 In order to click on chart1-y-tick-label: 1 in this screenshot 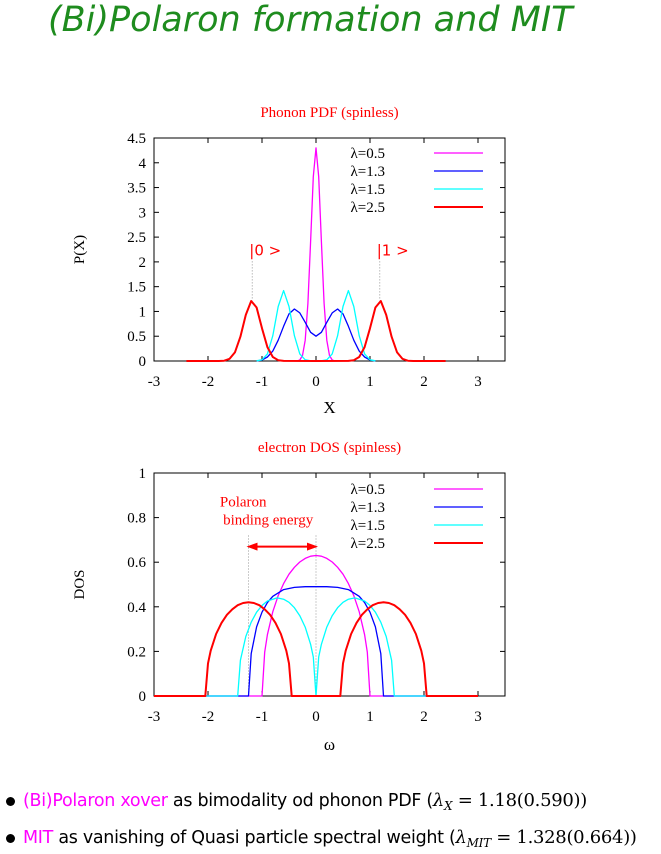, I will do `click(143, 312)`.